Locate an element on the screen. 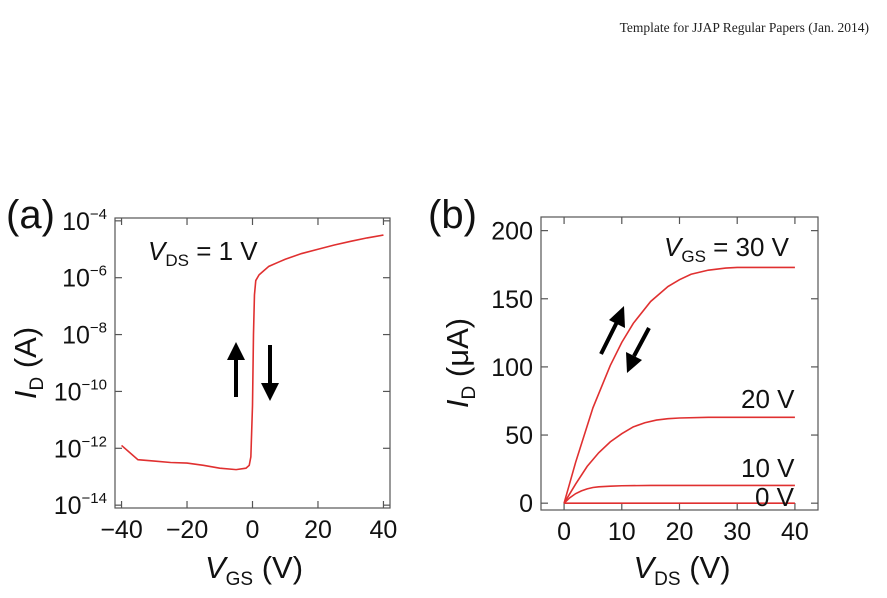  panel-a-transfer-curve is located at coordinates (252, 352).